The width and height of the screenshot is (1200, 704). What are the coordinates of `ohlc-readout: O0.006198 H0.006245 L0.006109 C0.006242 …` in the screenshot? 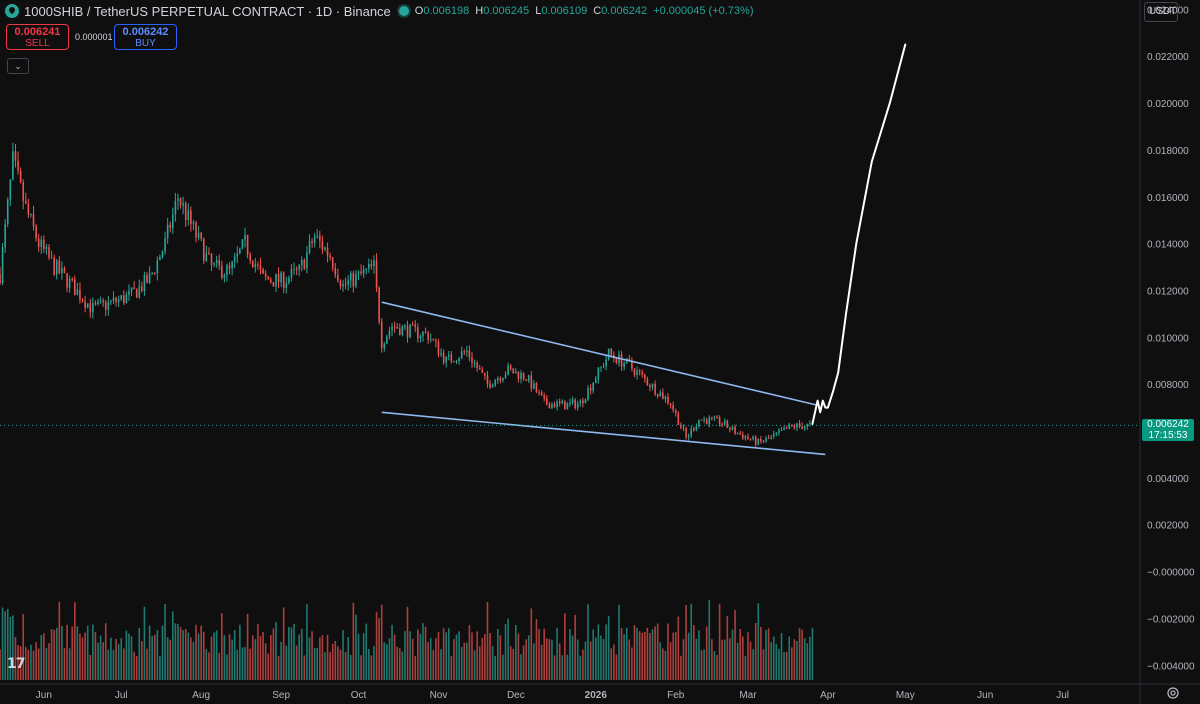 It's located at (586, 11).